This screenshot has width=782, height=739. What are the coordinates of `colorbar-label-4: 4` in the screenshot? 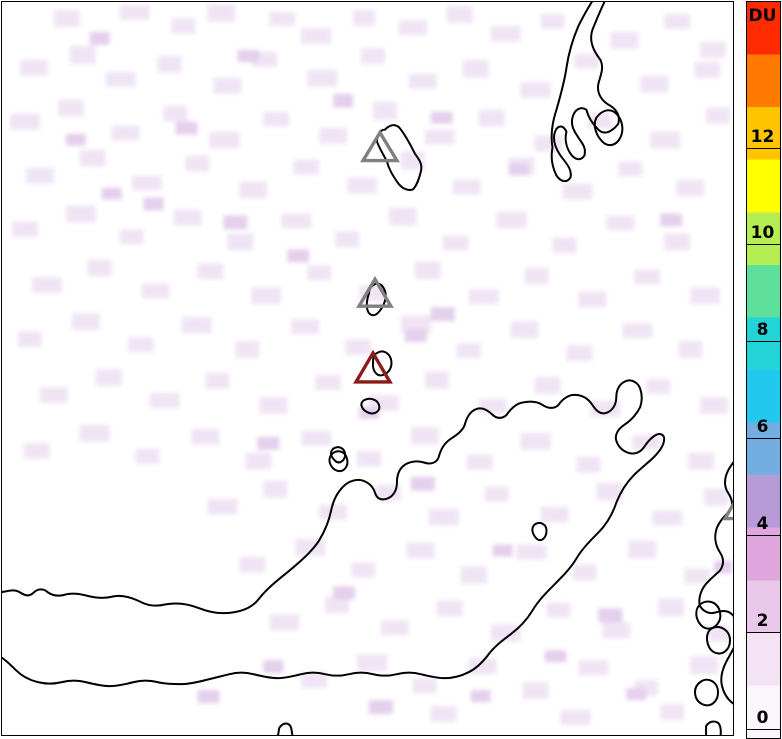 It's located at (762, 524).